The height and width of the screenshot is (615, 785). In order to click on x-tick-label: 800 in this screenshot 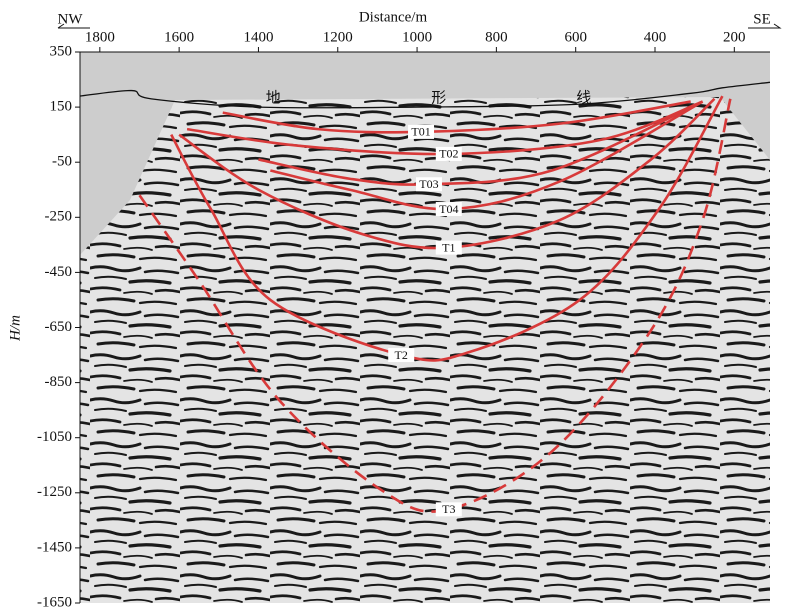, I will do `click(496, 37)`.